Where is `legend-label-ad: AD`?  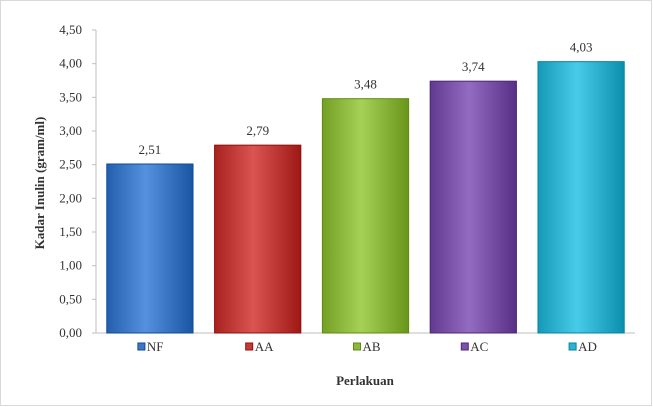 legend-label-ad: AD is located at coordinates (587, 346).